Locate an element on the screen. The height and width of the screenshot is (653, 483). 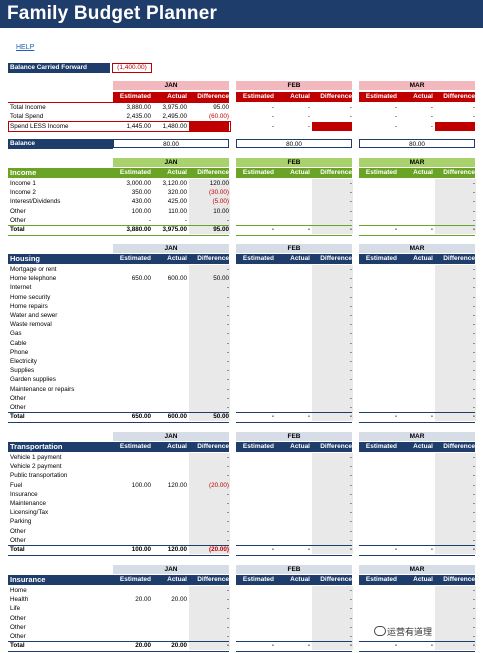
transportation-cell-estimated-feb: - is located at coordinates (272, 549).